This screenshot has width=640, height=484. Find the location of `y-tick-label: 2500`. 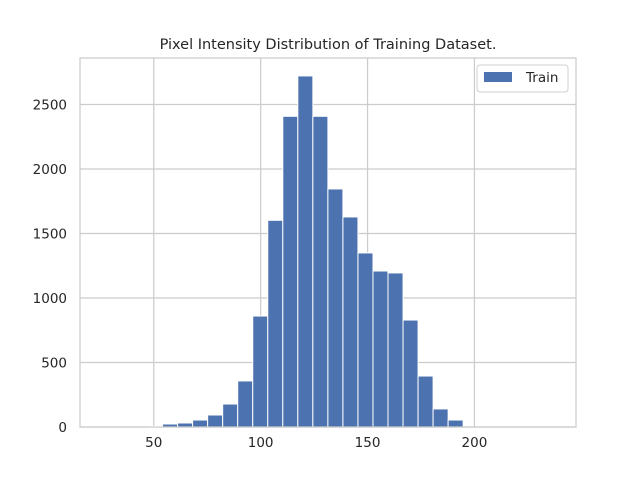

y-tick-label: 2500 is located at coordinates (50, 105).